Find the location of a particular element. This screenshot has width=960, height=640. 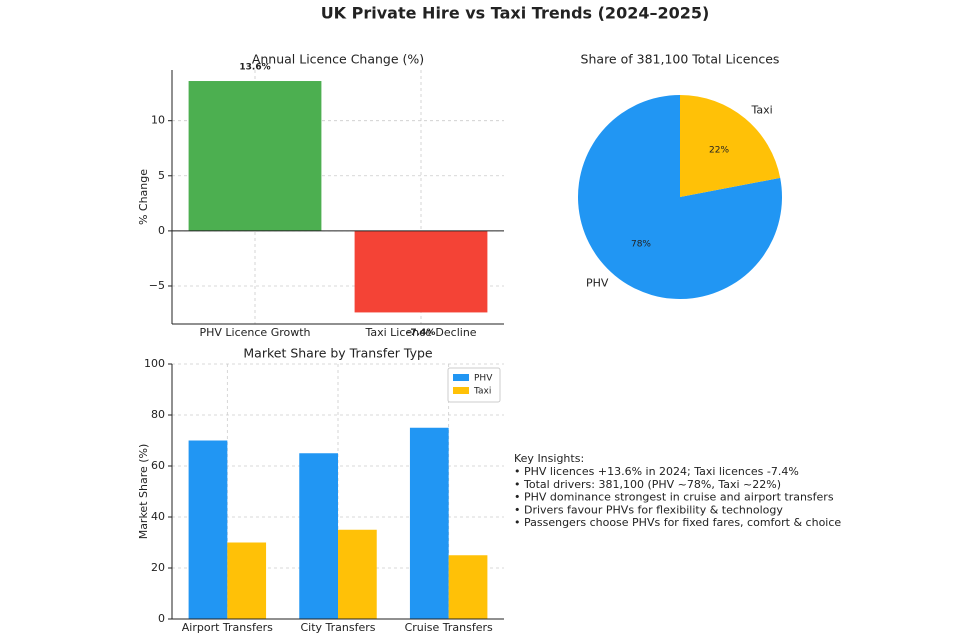

x-tick-label: Cruise Transfers is located at coordinates (449, 627).